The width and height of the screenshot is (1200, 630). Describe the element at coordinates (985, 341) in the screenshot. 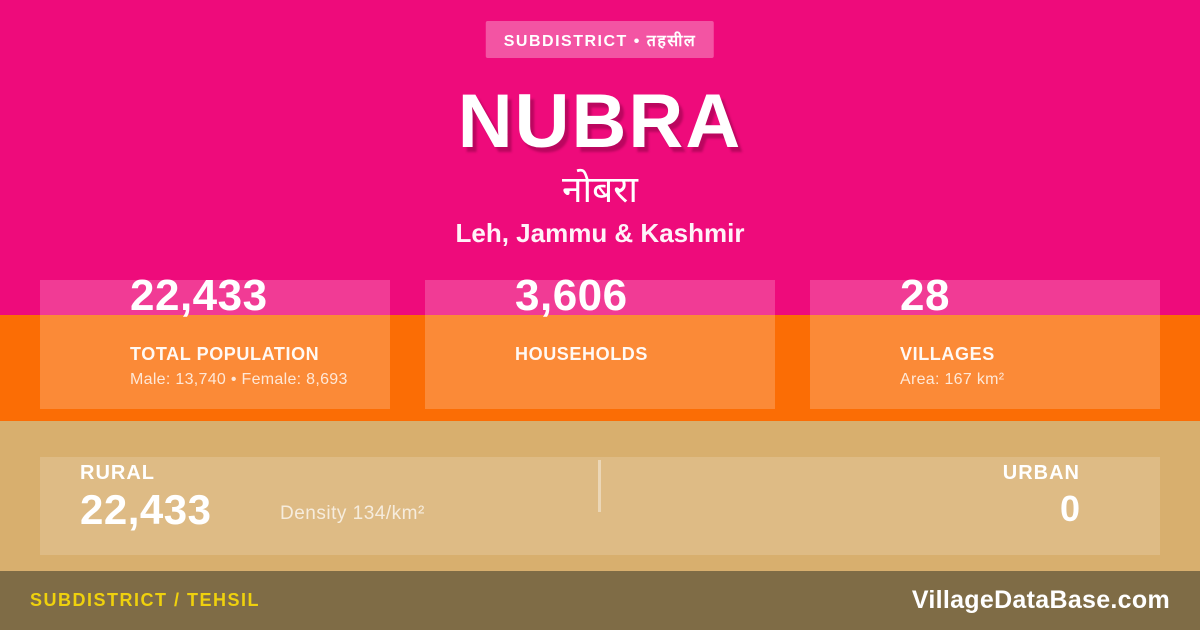

I see `stat-box-villages: 28 VILLAGES Area: 167 km²` at that location.